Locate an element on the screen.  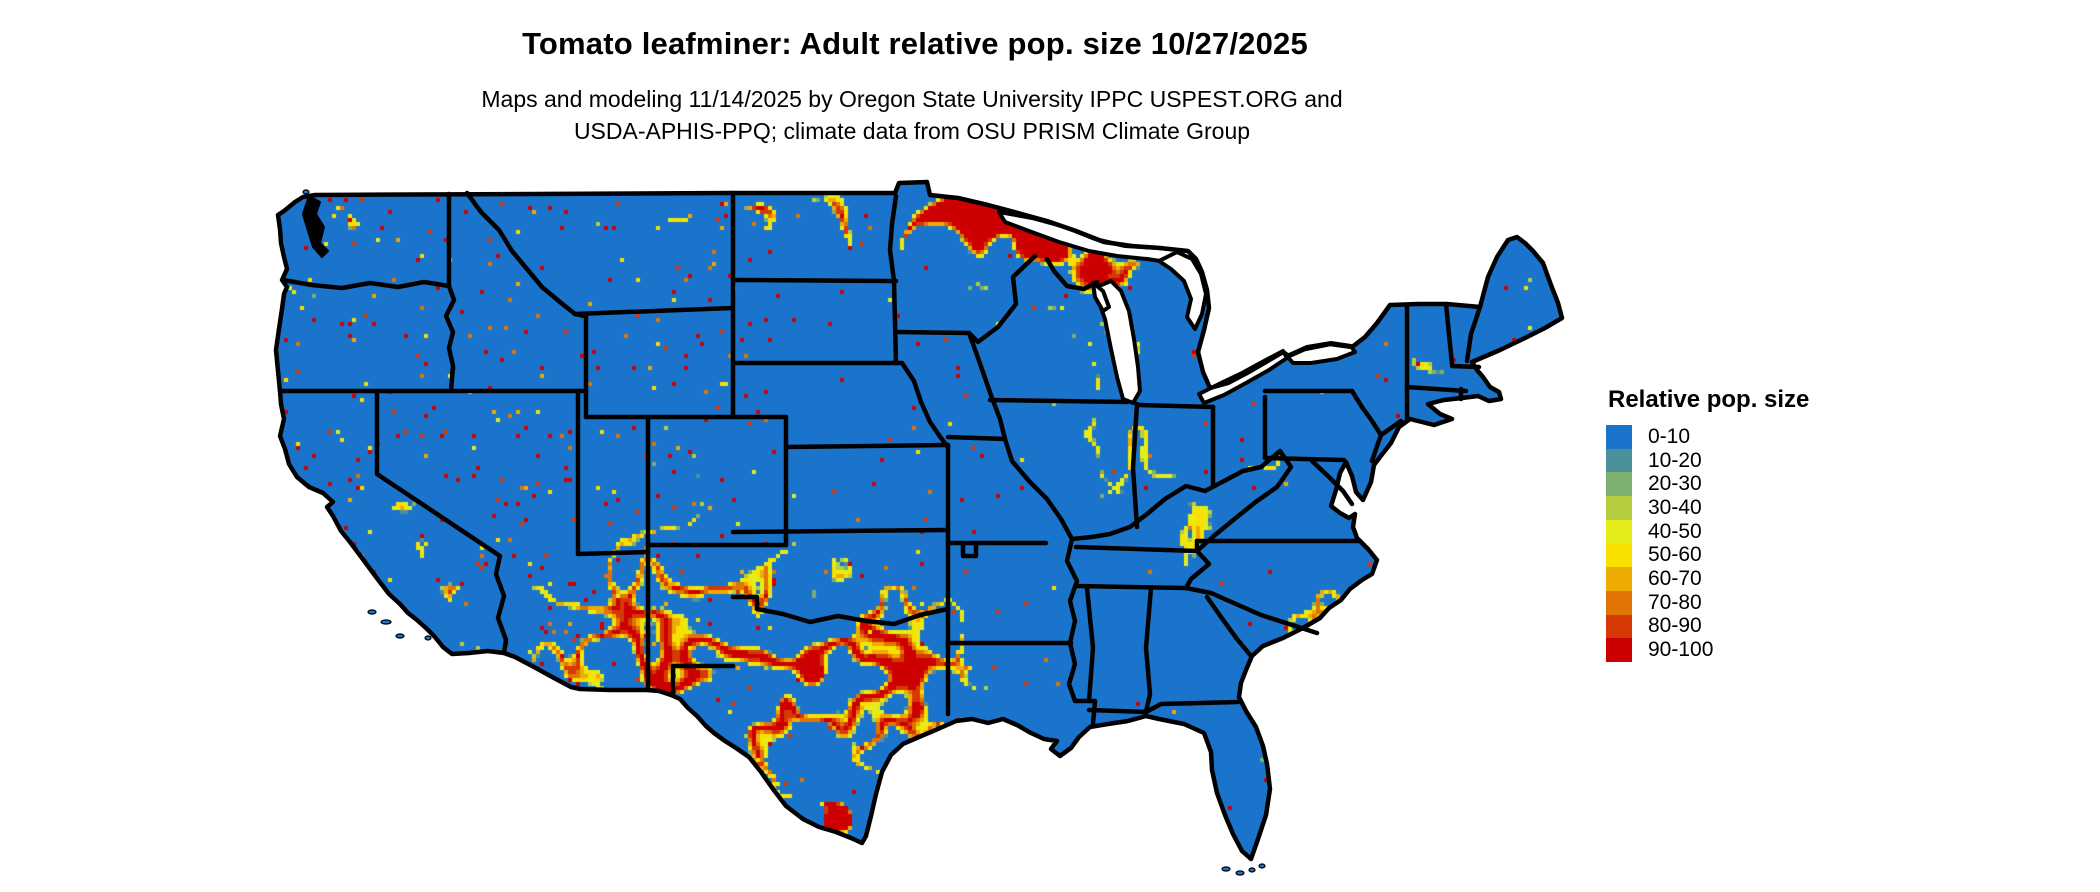
legend-label: 90-100 is located at coordinates (1681, 650).